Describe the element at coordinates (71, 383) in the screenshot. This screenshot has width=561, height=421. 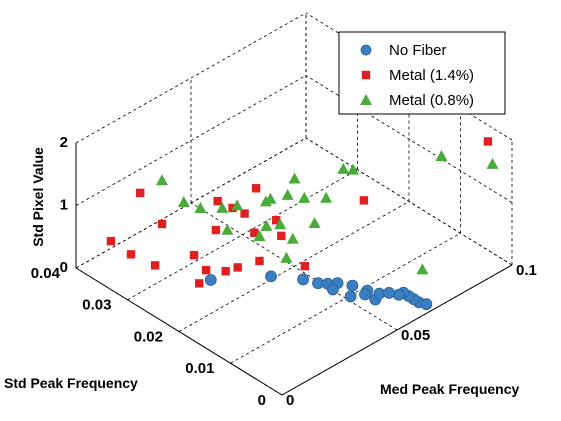
I see `y-axis-label: Std Peak Frequency` at that location.